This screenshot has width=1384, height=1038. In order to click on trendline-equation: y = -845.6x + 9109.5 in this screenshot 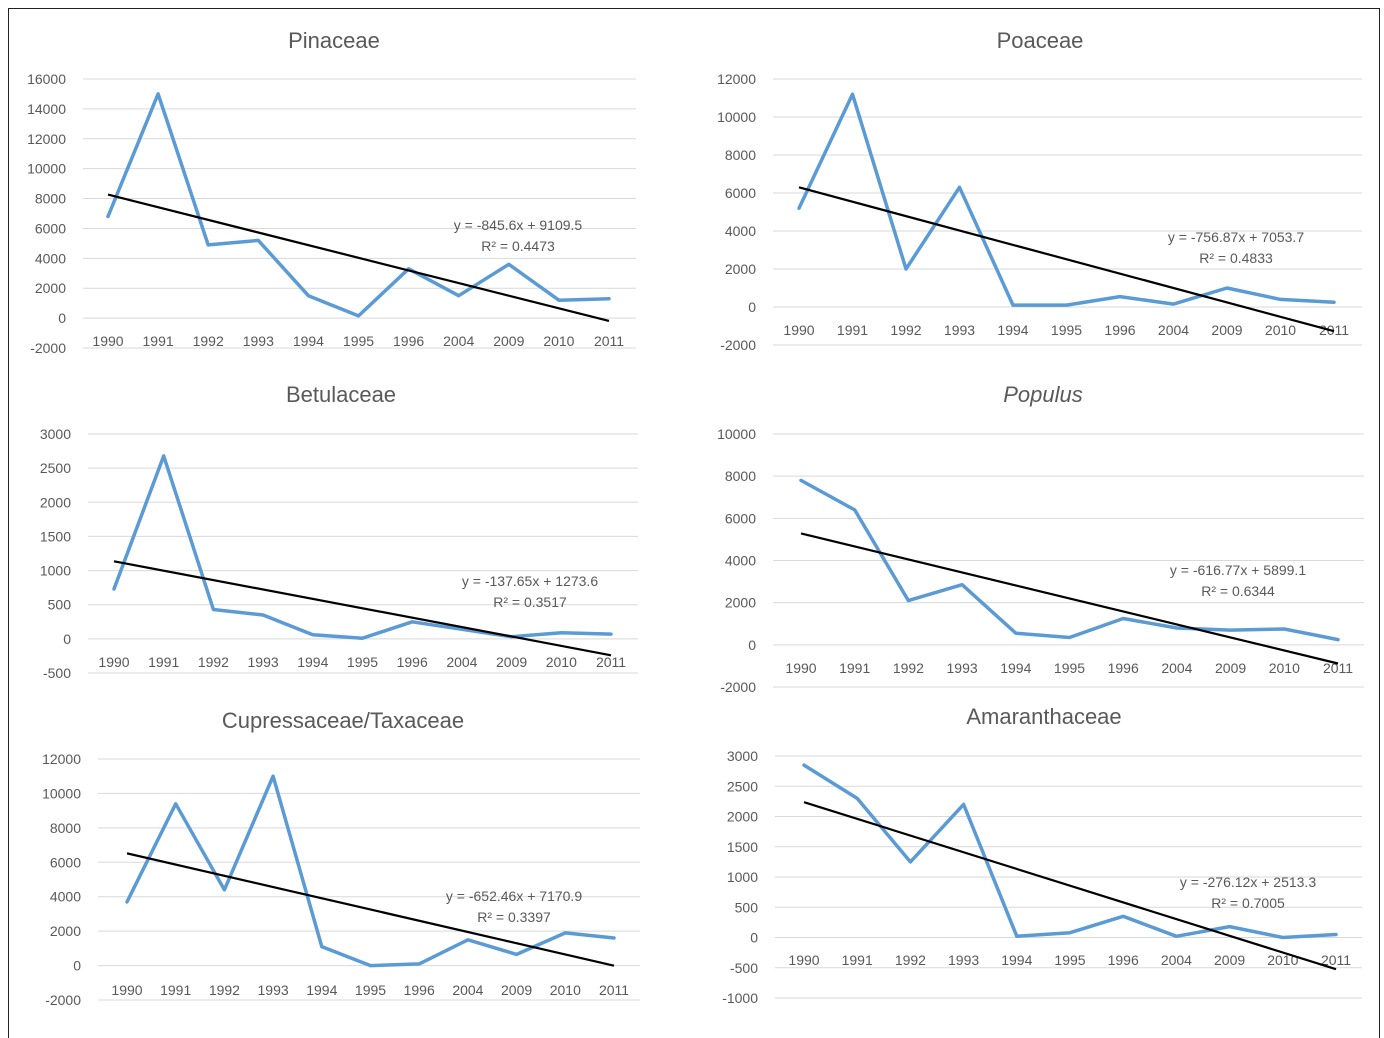, I will do `click(518, 225)`.